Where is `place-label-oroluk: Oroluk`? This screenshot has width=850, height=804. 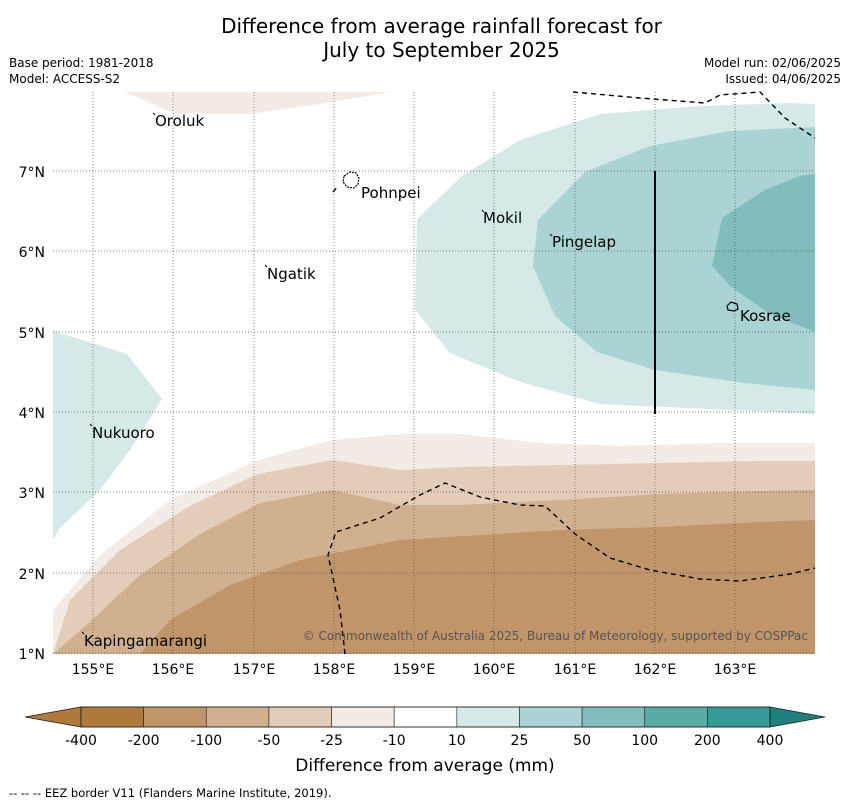 place-label-oroluk: Oroluk is located at coordinates (179, 121).